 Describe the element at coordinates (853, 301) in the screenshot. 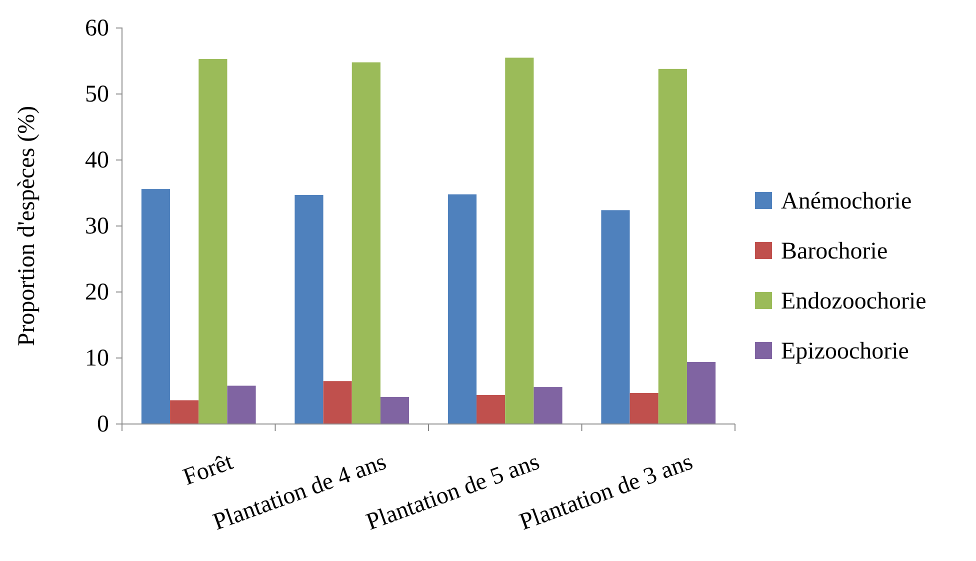

I see `legend-label: Endozoochorie` at that location.